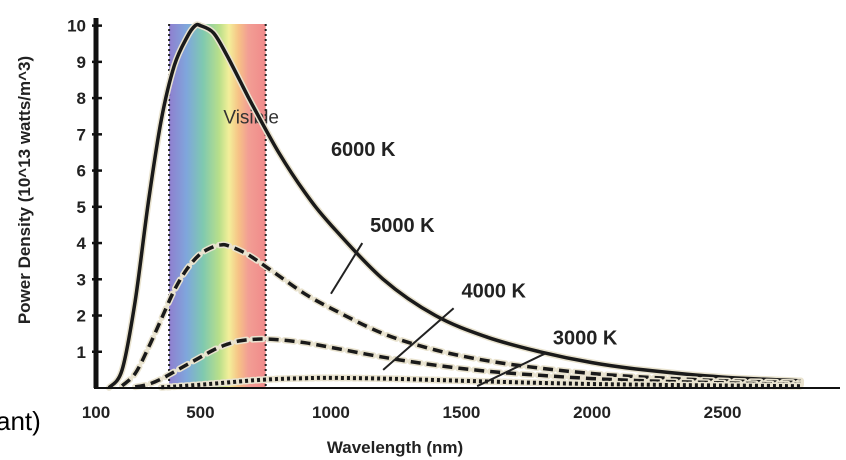  What do you see at coordinates (331, 412) in the screenshot?
I see `x-tick-label: 1000` at bounding box center [331, 412].